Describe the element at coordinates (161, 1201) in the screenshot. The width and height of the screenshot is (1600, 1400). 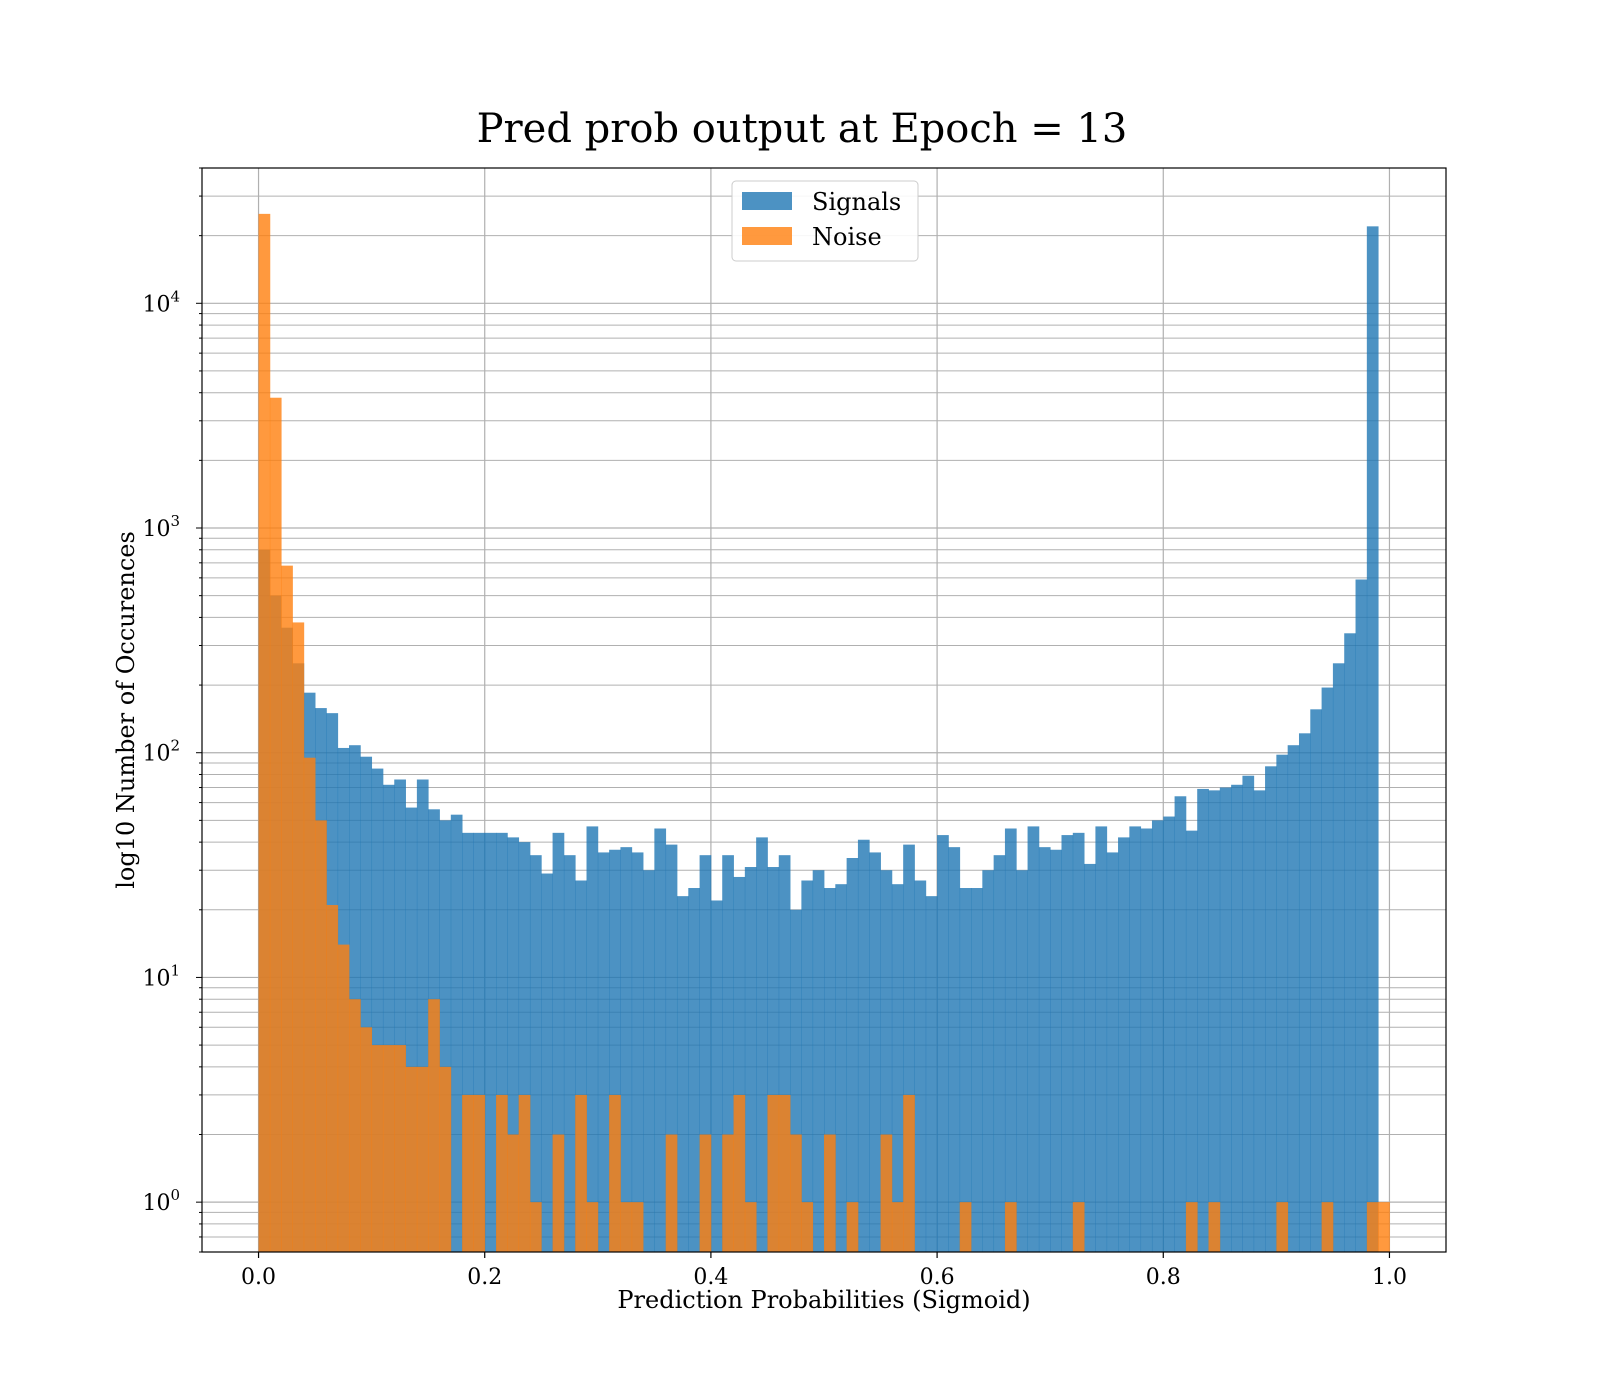
I see `y-tick-label: 10⁰` at that location.